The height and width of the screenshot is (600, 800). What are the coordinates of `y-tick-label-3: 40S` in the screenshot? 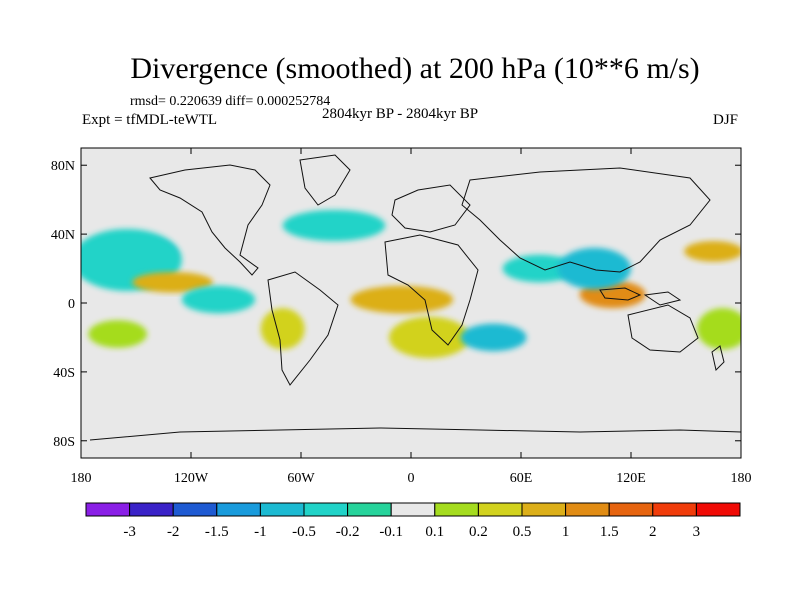 It's located at (64, 373).